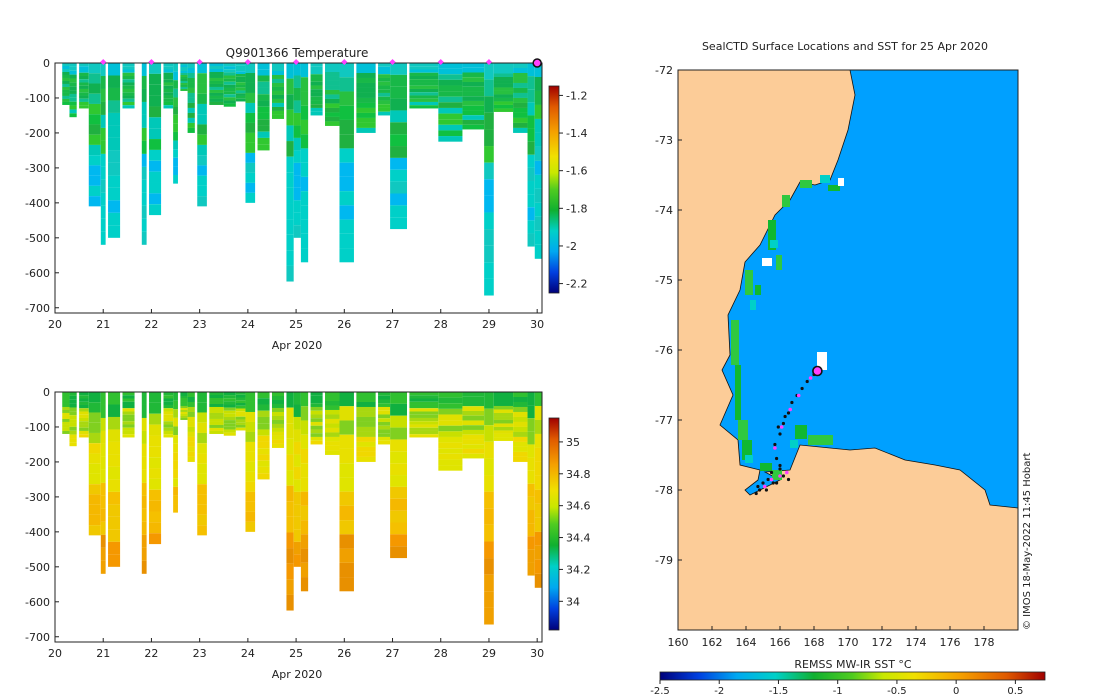 This screenshot has width=1100, height=700. I want to click on track-point-highlight, so click(775, 448).